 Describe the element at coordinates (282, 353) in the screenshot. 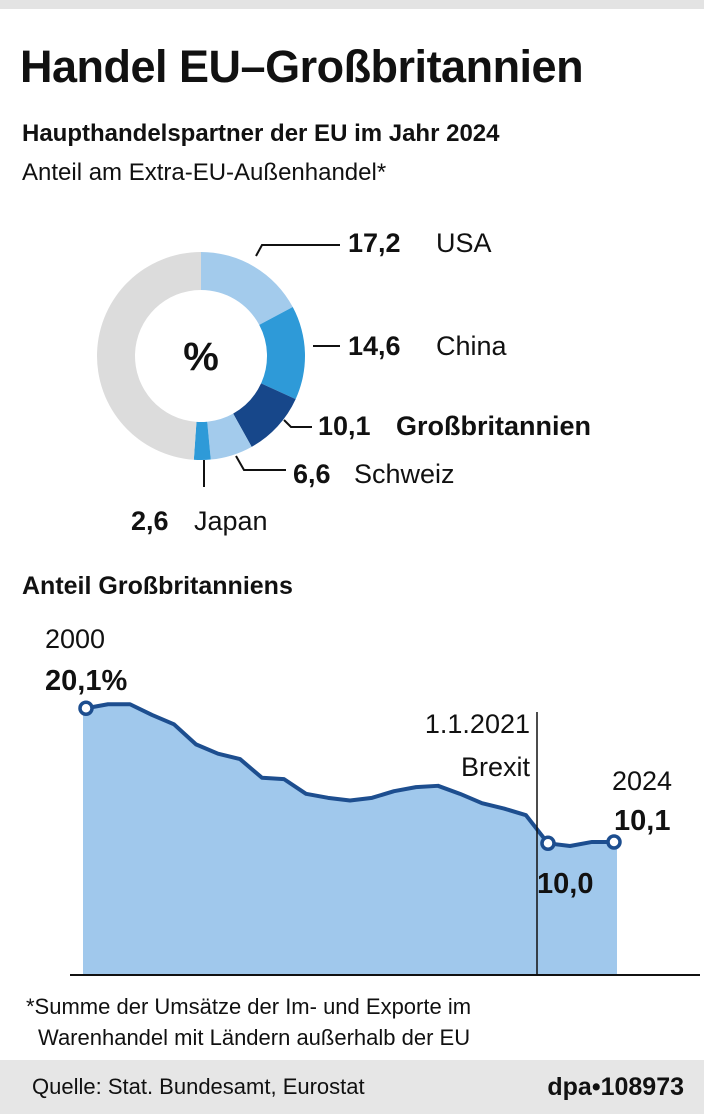

I see `donut-slice-china` at that location.